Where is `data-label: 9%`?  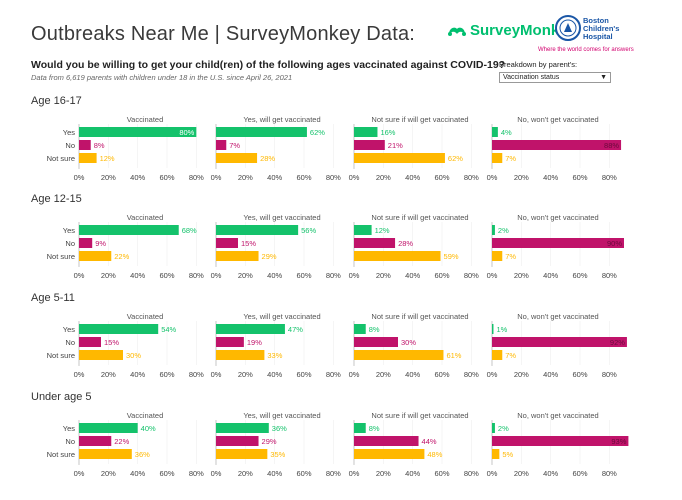
data-label: 9% is located at coordinates (100, 243).